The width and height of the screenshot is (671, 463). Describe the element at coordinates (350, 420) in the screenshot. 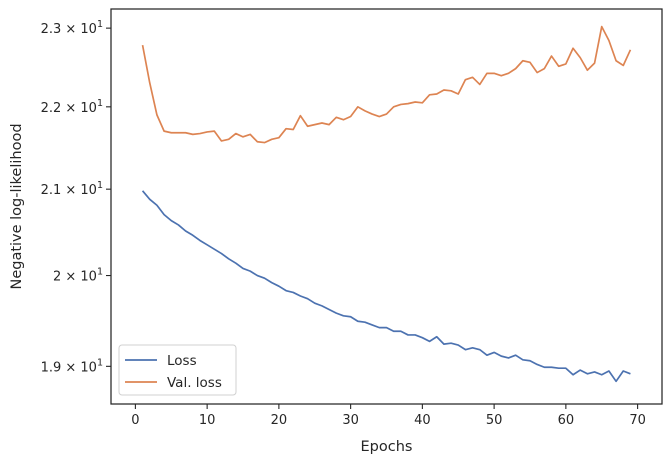

I see `x-tick-label: 30` at that location.